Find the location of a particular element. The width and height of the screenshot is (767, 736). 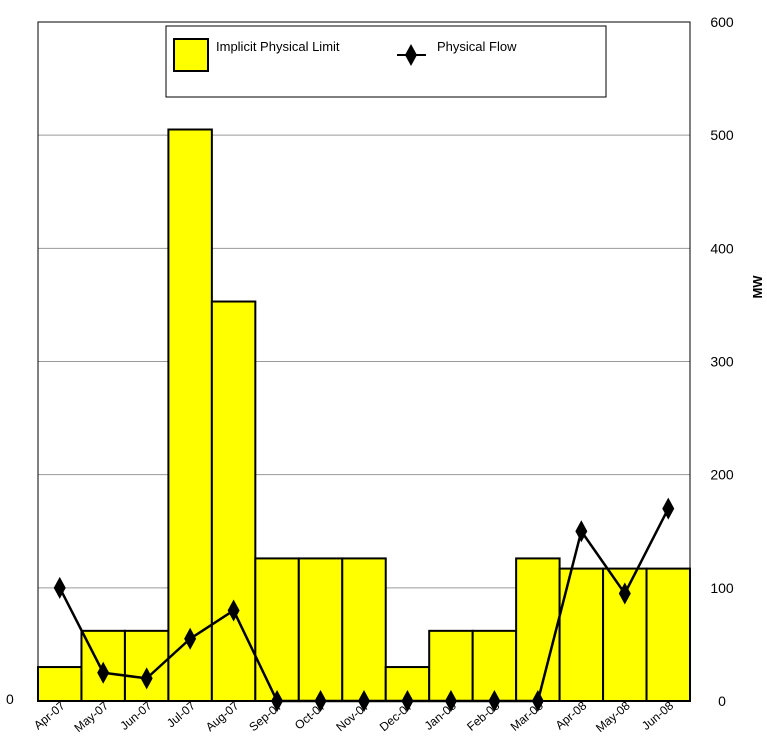

legend: Implicit Physical Limit Physical Flow is located at coordinates (386, 61).